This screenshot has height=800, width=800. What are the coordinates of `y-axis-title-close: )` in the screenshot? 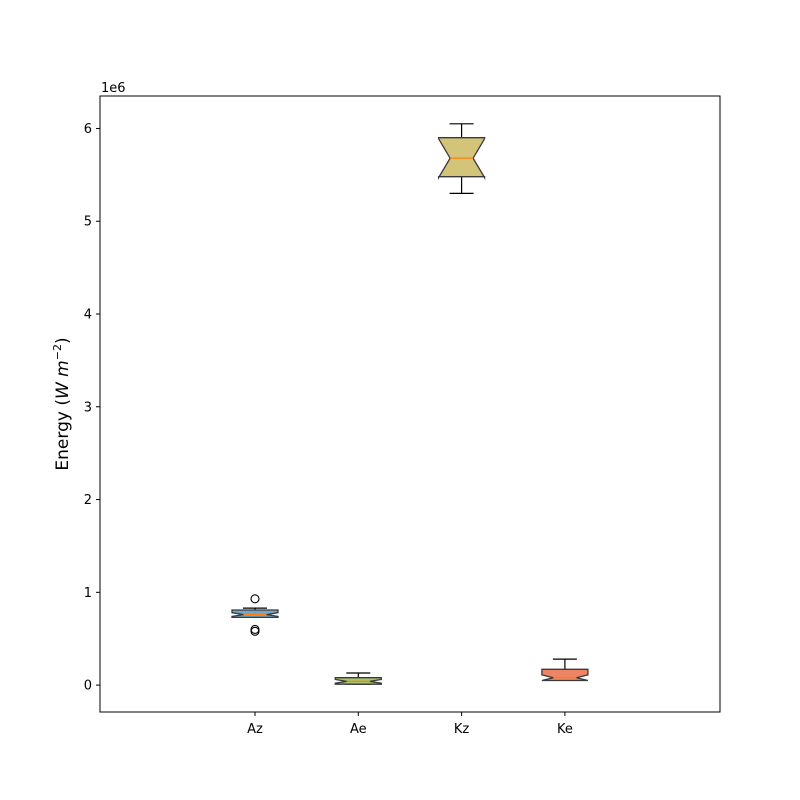 It's located at (63, 340).